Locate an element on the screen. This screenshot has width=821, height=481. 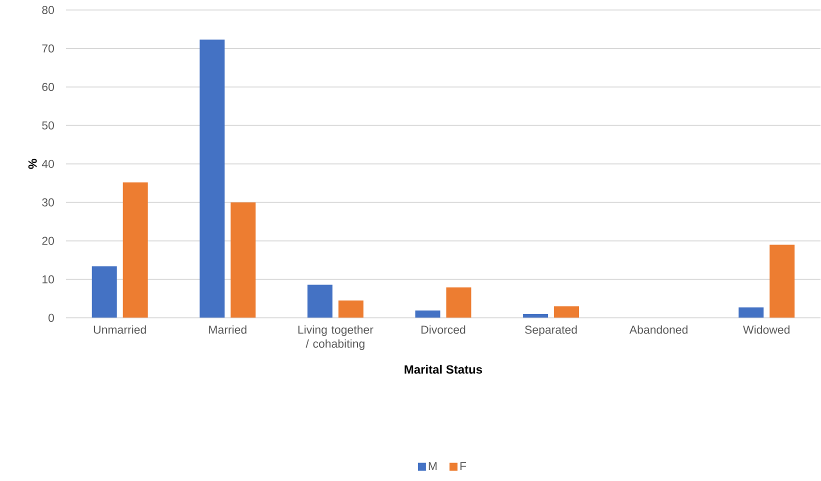
x-tick-label: Unmarried is located at coordinates (120, 329).